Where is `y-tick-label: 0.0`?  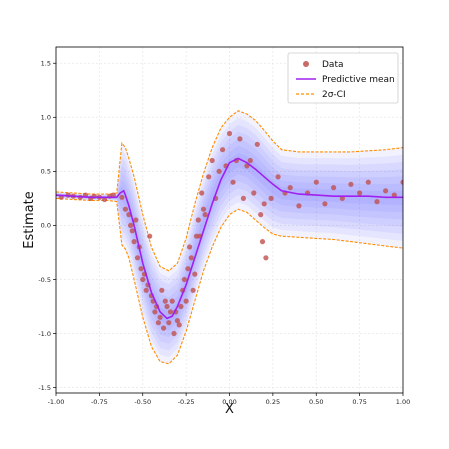 y-tick-label: 0.0 is located at coordinates (46, 226).